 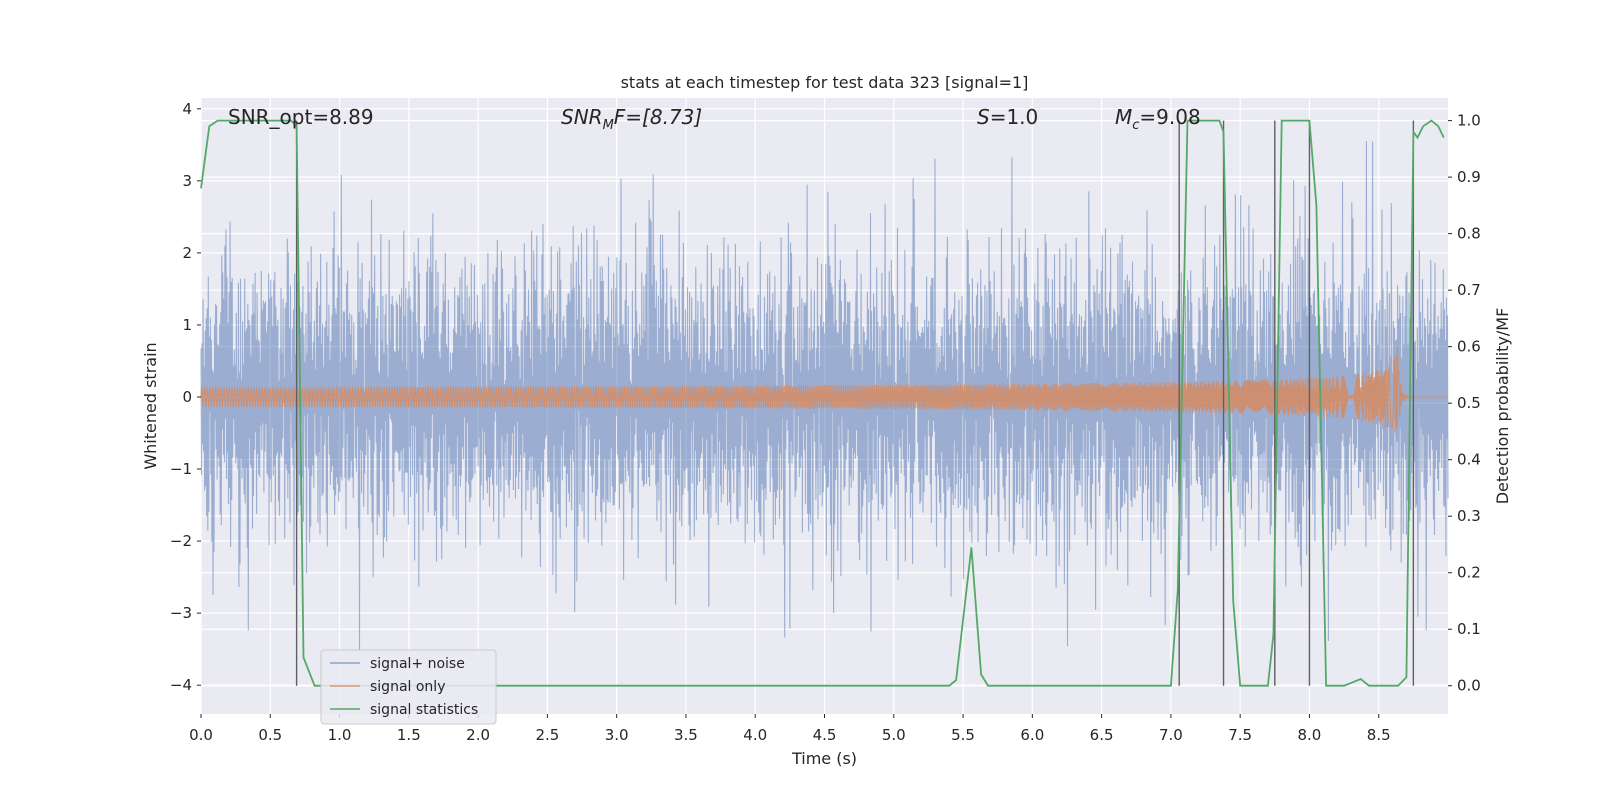 I want to click on annotation-s-label: S, so click(x=983, y=117).